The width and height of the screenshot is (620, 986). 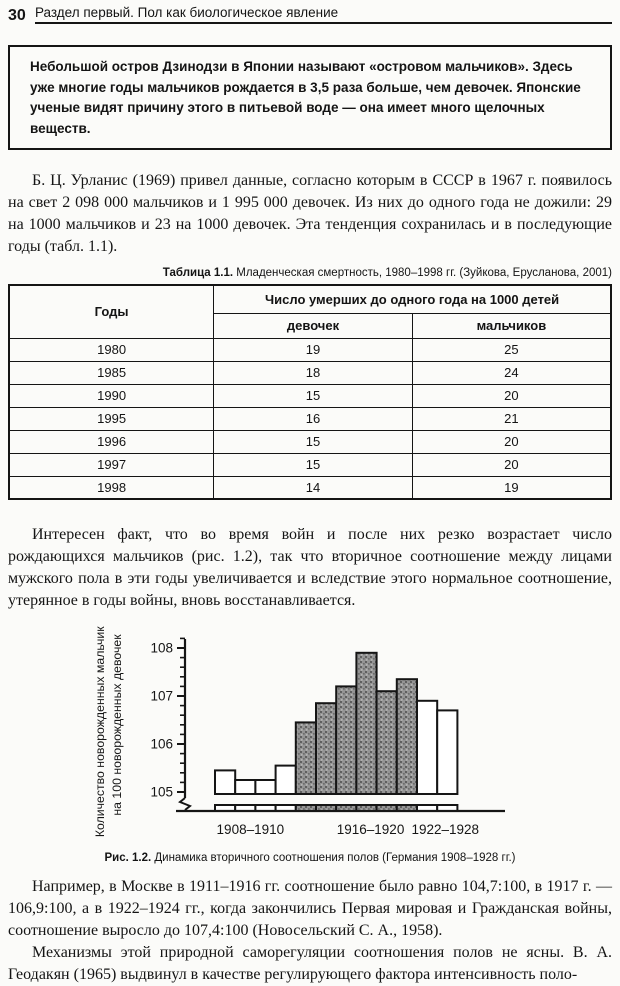 I want to click on boys-cell: 19, so click(x=511, y=487).